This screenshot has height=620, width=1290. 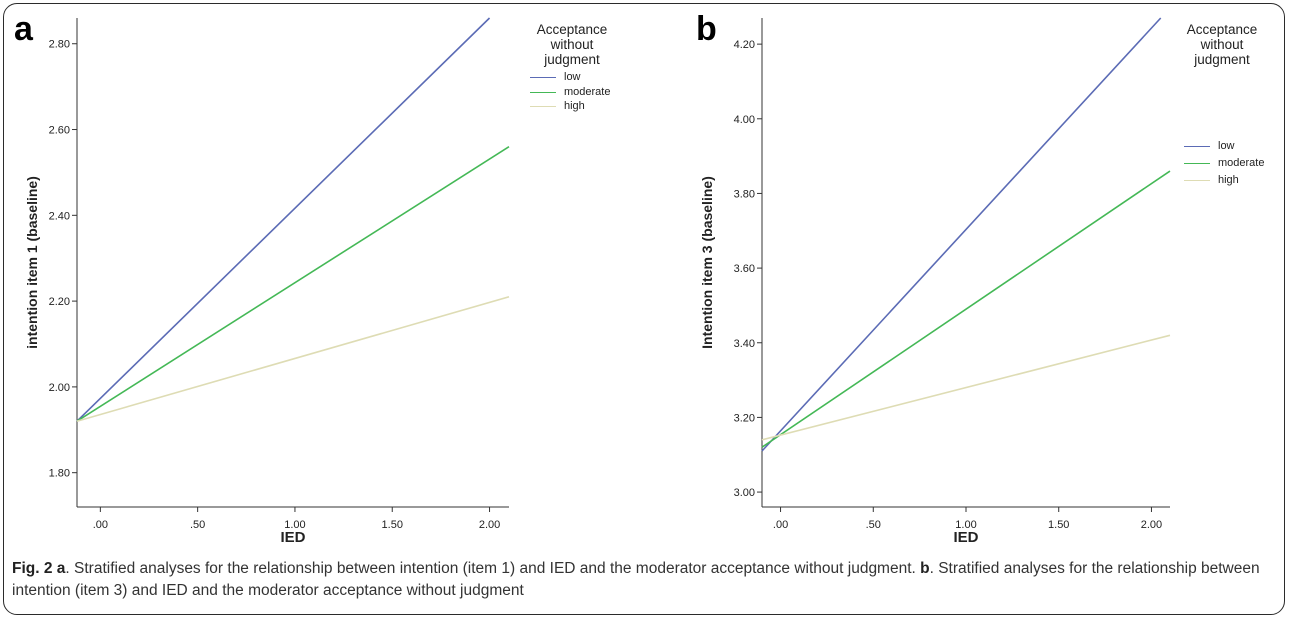 I want to click on legend-a: Acceptance without judgment, so click(x=572, y=44).